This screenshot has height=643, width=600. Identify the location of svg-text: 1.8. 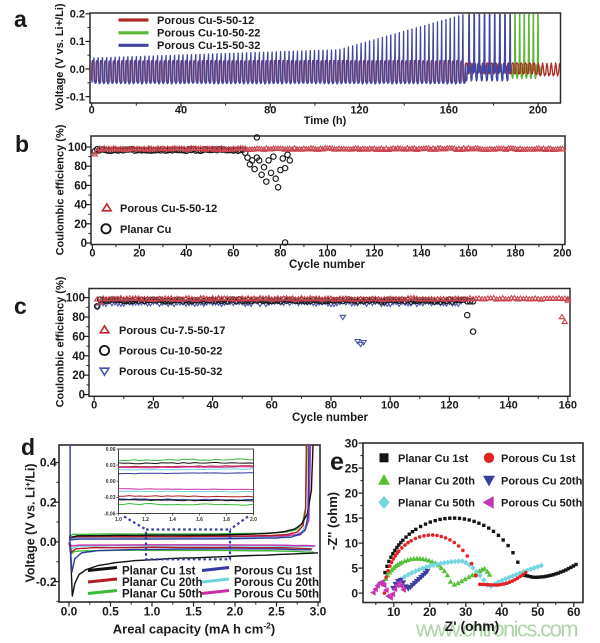
(226, 520).